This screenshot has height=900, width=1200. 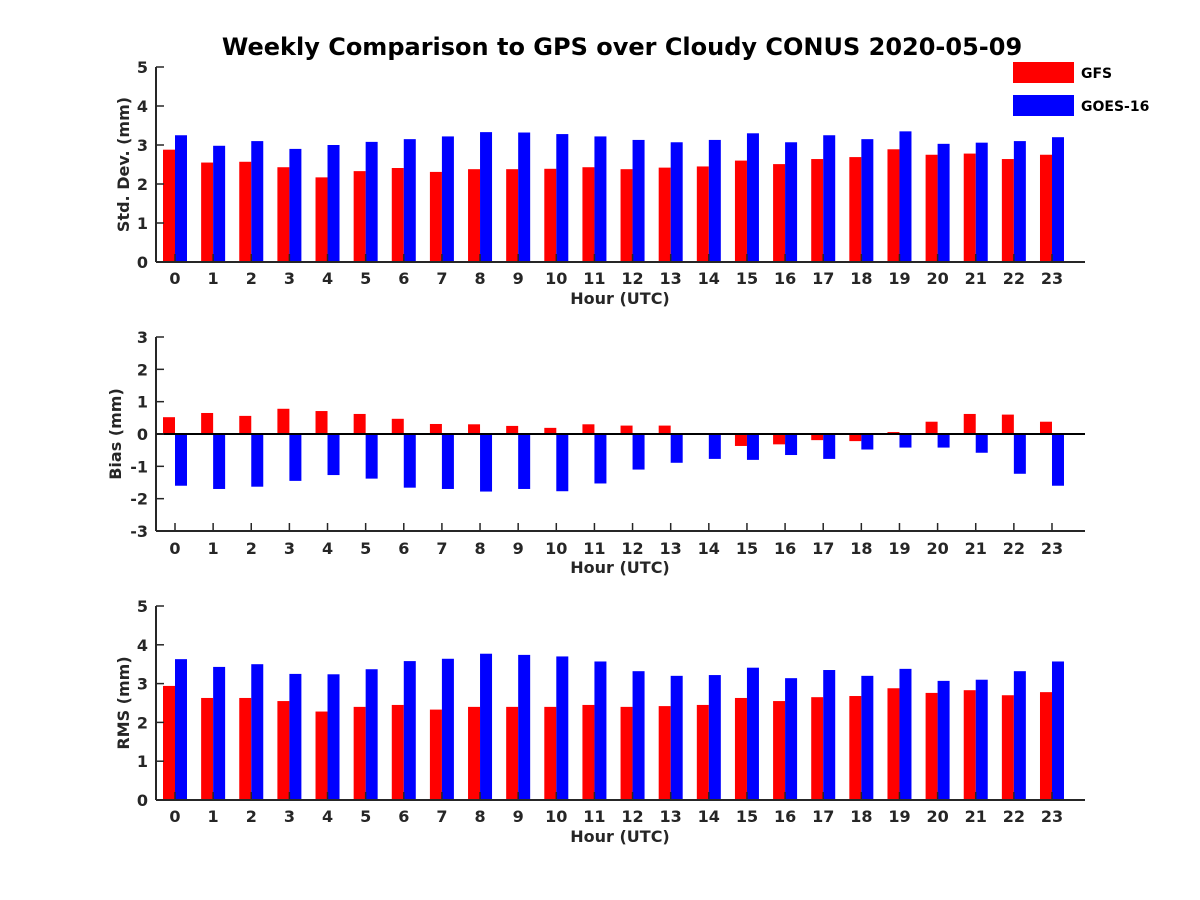 I want to click on x-tick-label-std: 18, so click(x=861, y=278).